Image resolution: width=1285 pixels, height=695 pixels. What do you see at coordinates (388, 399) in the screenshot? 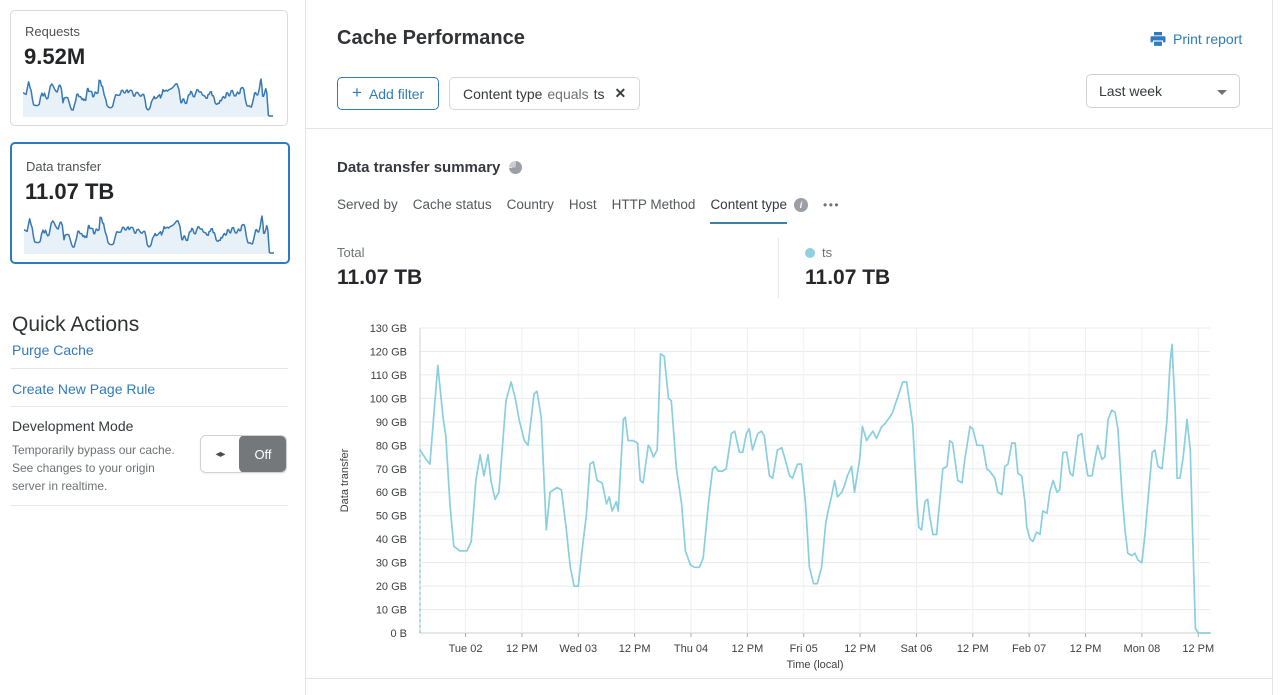
I see `y-tick-label: 100 GB` at bounding box center [388, 399].